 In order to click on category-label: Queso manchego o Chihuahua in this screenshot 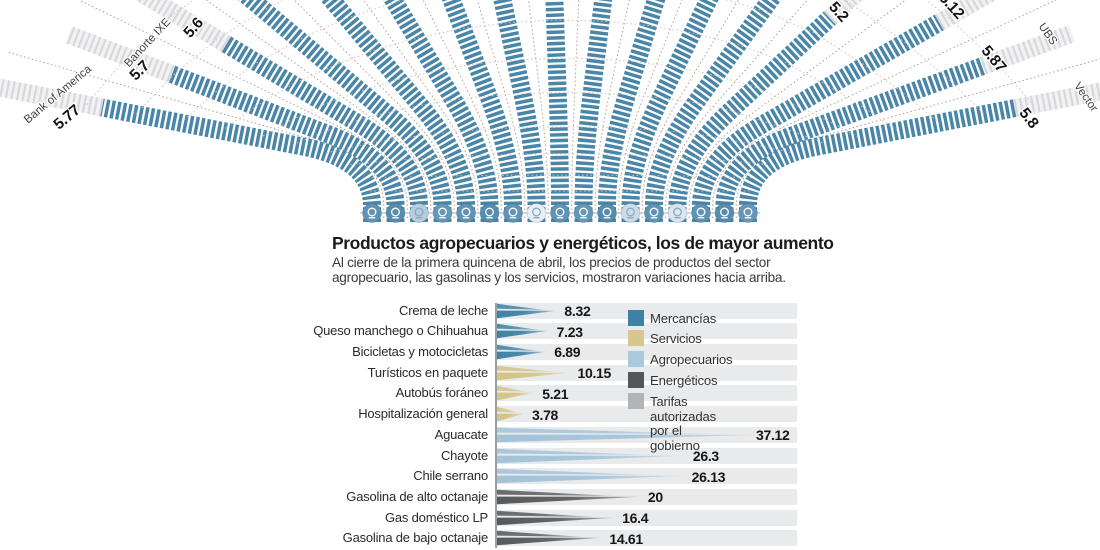, I will do `click(400, 331)`.